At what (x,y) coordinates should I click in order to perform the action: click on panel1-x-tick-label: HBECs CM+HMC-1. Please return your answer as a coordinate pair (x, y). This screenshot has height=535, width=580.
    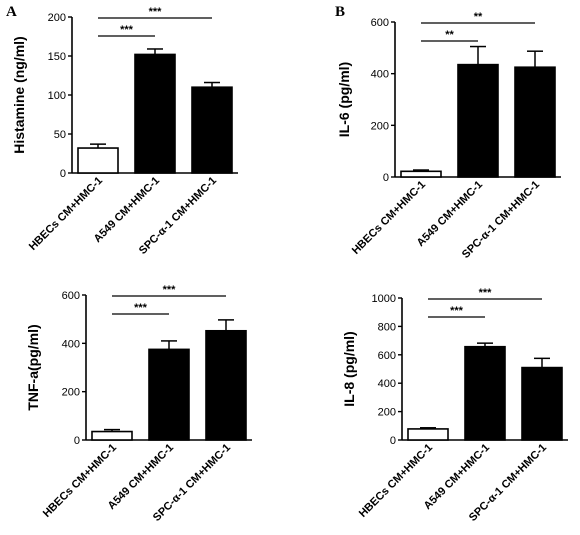
    Looking at the image, I should click on (66, 214).